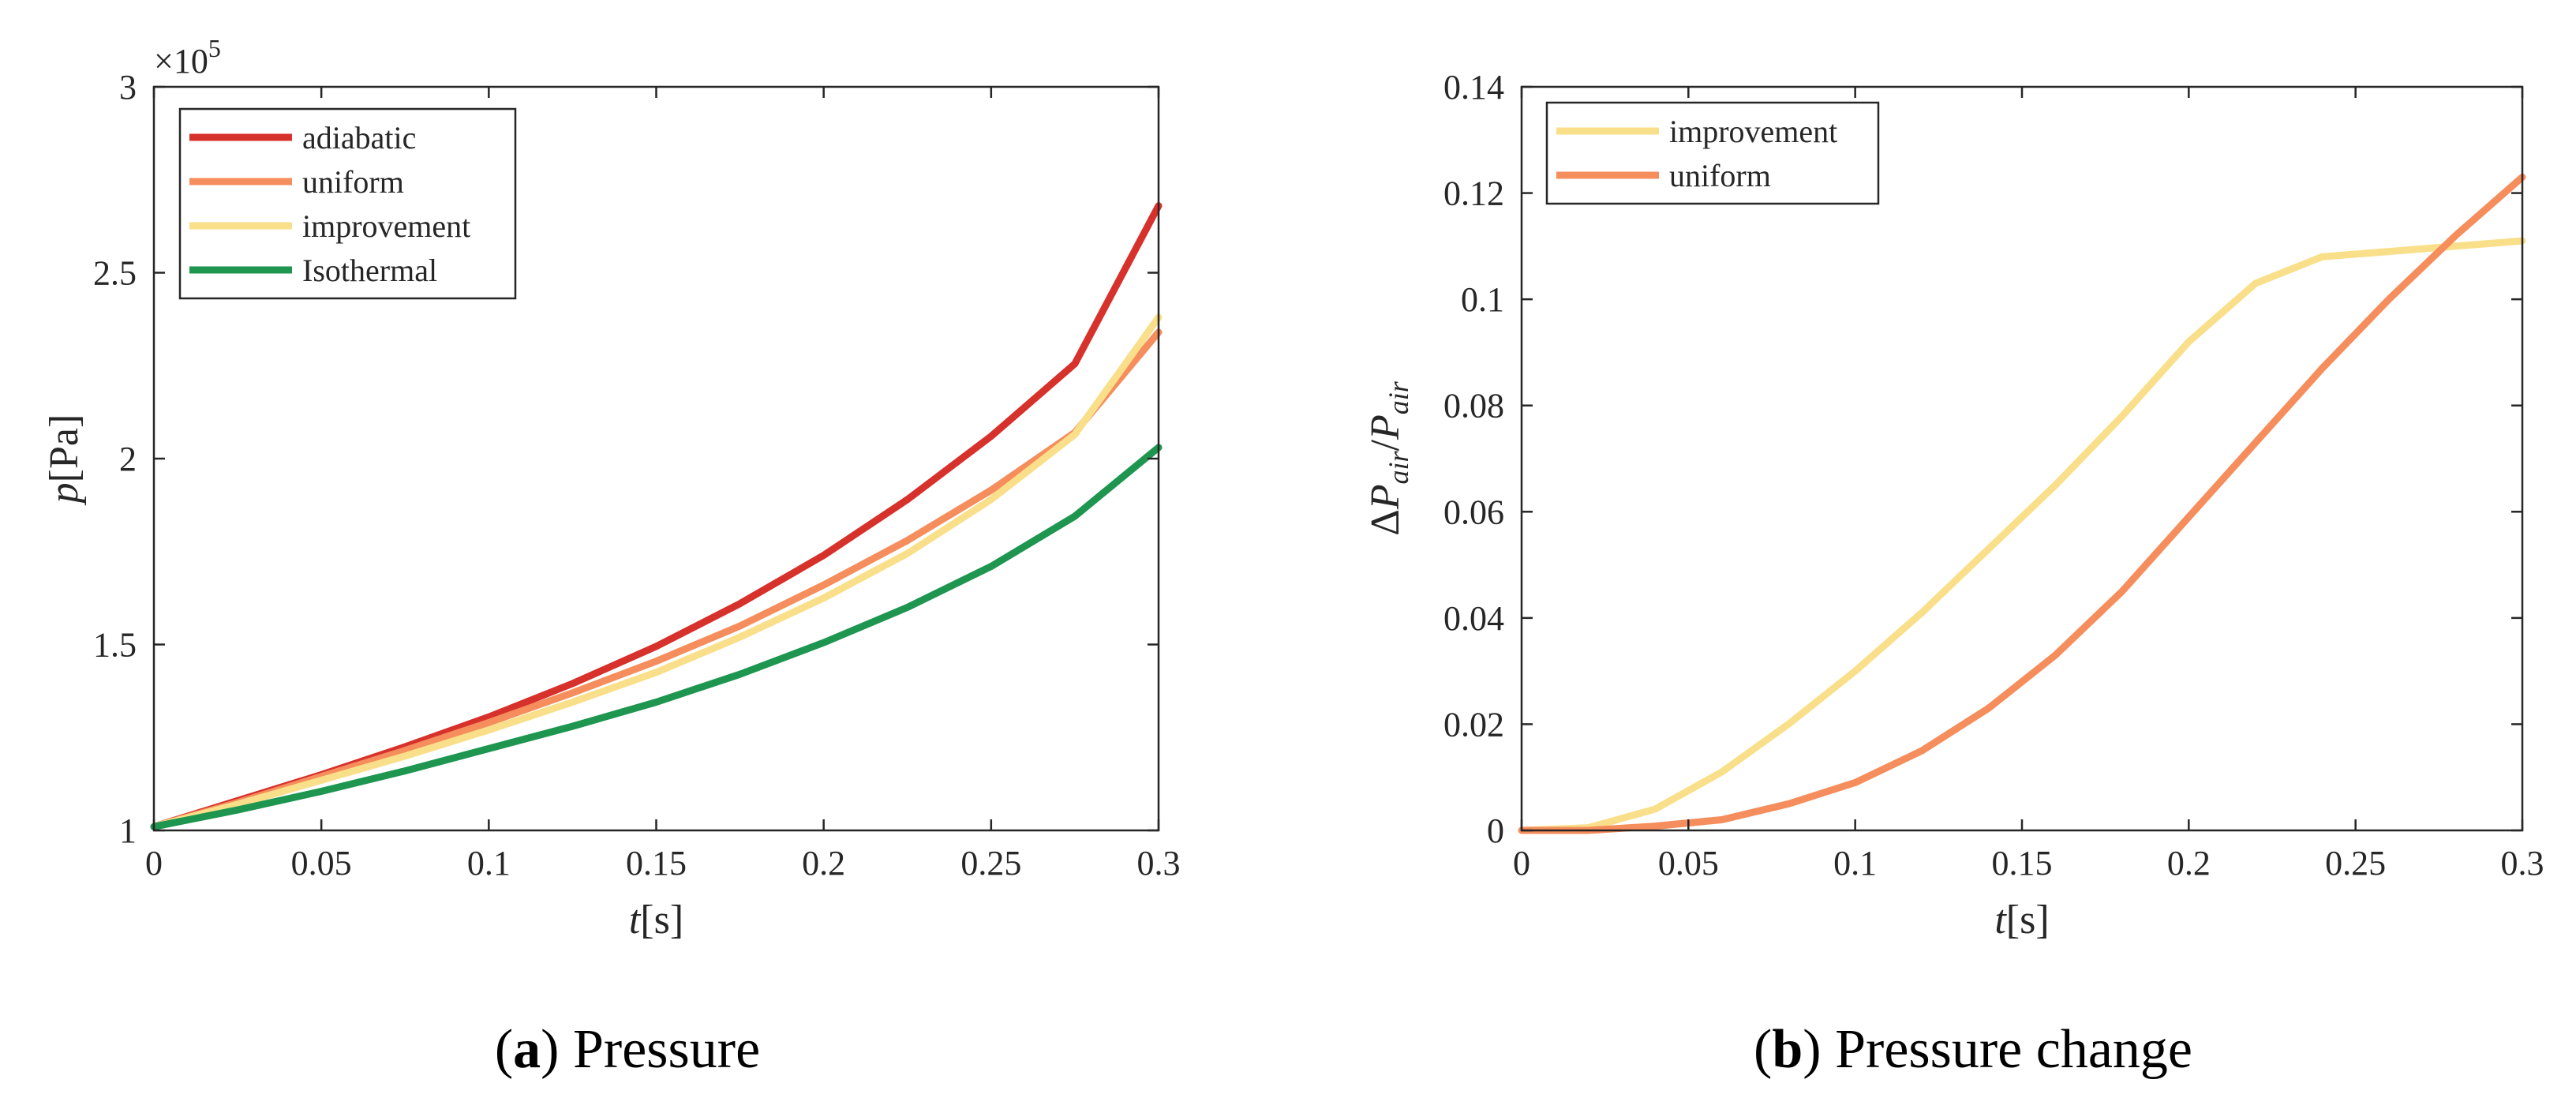 Image resolution: width=2576 pixels, height=1113 pixels. I want to click on y-axis-label: ΔPair/Pair, so click(1388, 457).